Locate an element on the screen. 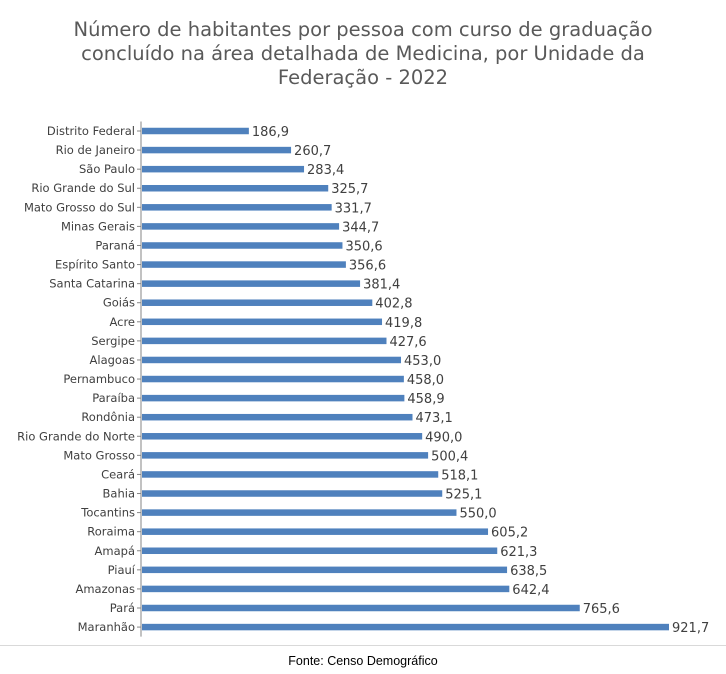 This screenshot has width=726, height=674. category-label: Piauí is located at coordinates (122, 570).